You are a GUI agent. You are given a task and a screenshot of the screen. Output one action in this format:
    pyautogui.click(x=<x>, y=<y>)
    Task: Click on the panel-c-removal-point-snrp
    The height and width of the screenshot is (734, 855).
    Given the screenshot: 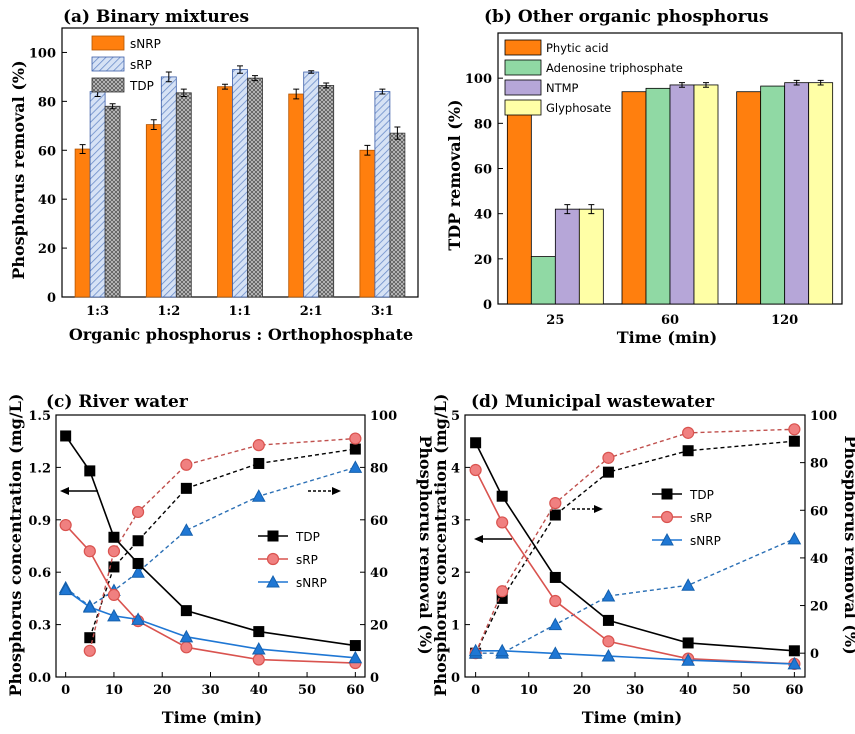 What is the action you would take?
    pyautogui.click(x=138, y=571)
    